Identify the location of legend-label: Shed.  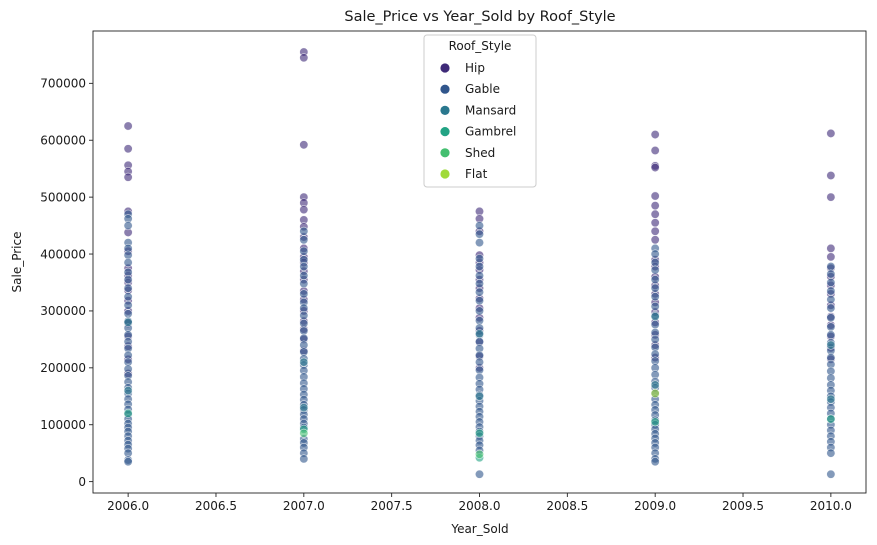
(480, 153).